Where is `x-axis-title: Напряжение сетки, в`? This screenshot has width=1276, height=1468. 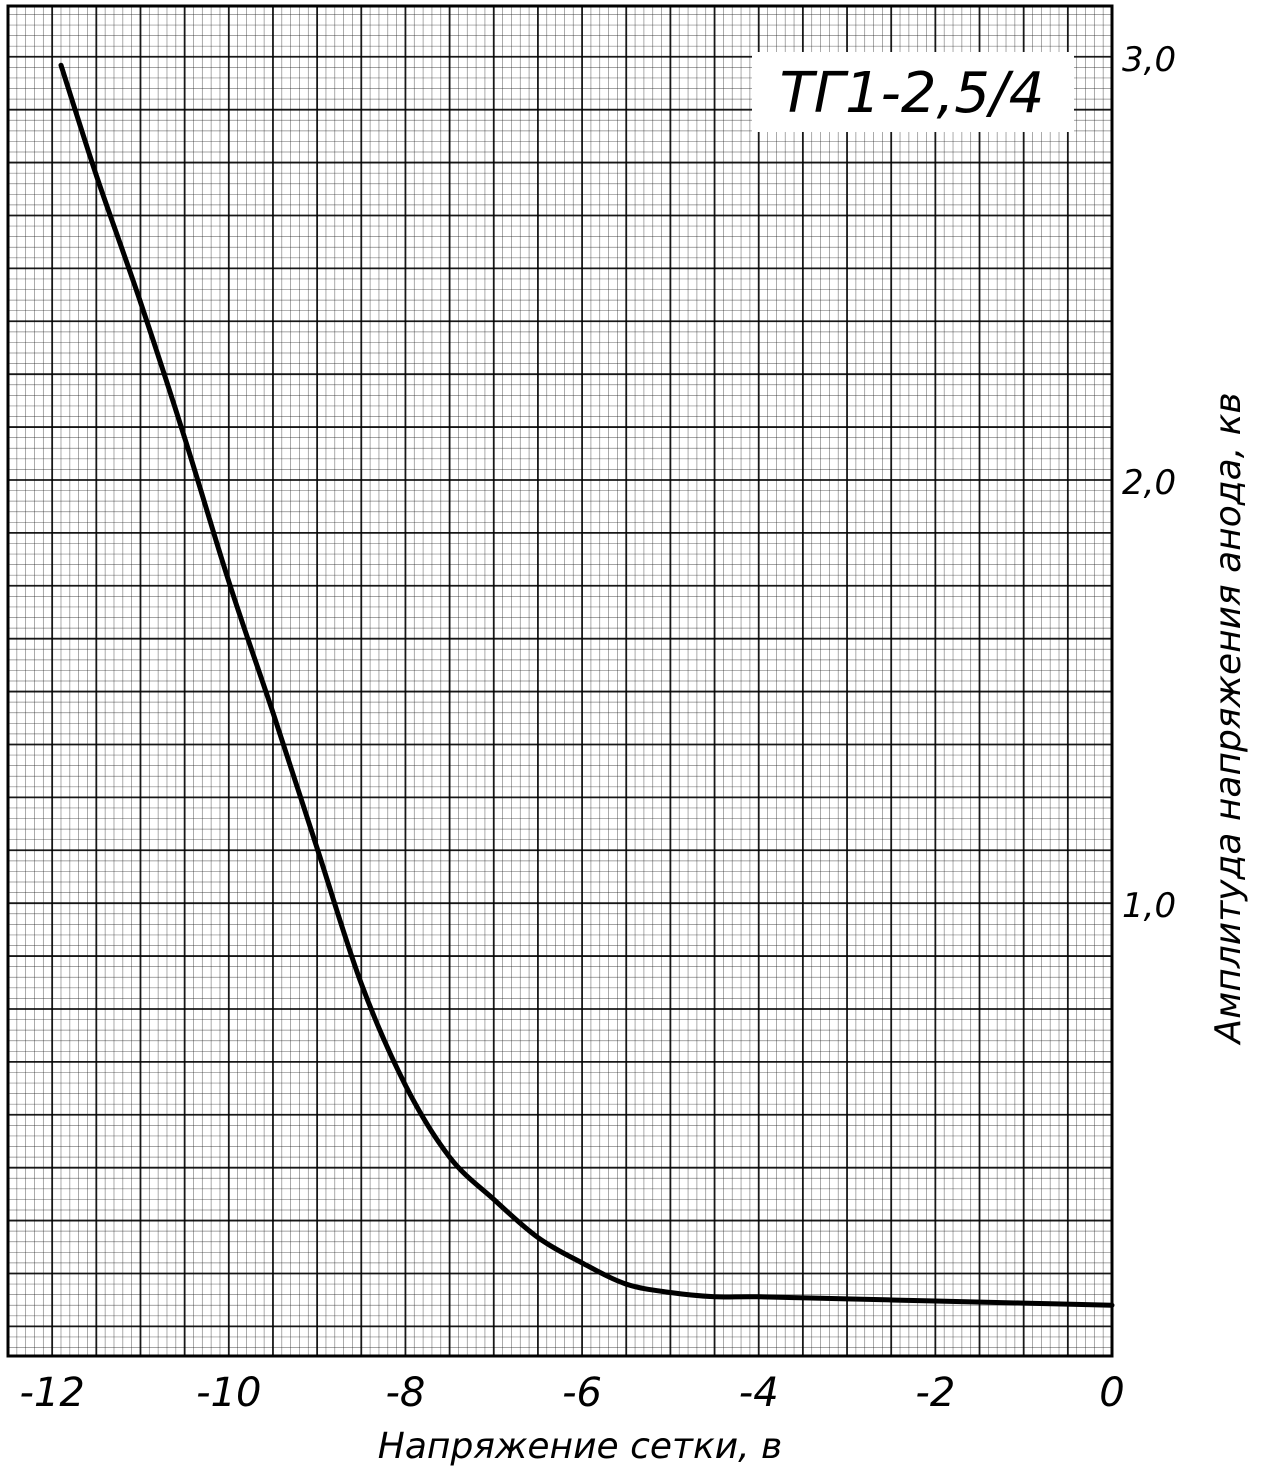 x-axis-title: Напряжение сетки, в is located at coordinates (580, 1446).